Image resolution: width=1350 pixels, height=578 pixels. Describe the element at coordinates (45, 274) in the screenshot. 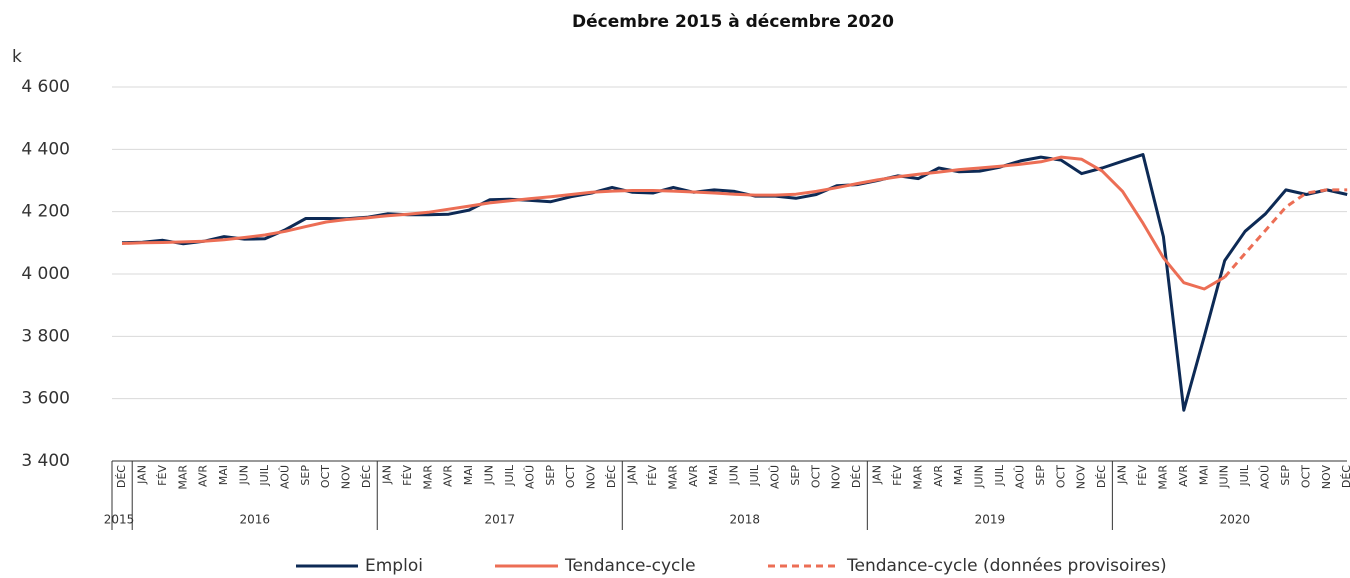

I see `y-tick-label: 4 000` at that location.